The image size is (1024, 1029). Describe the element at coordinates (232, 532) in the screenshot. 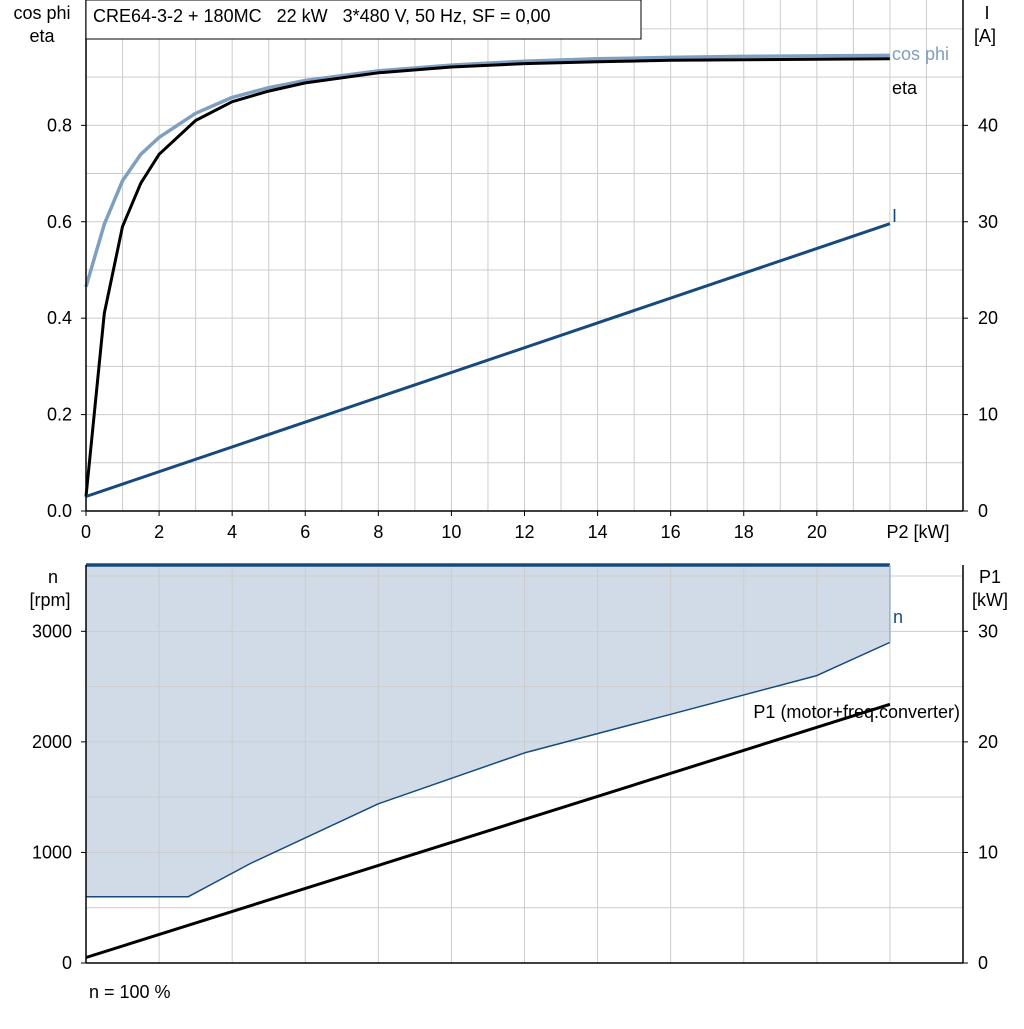

I see `x-tick-label: 4` at that location.